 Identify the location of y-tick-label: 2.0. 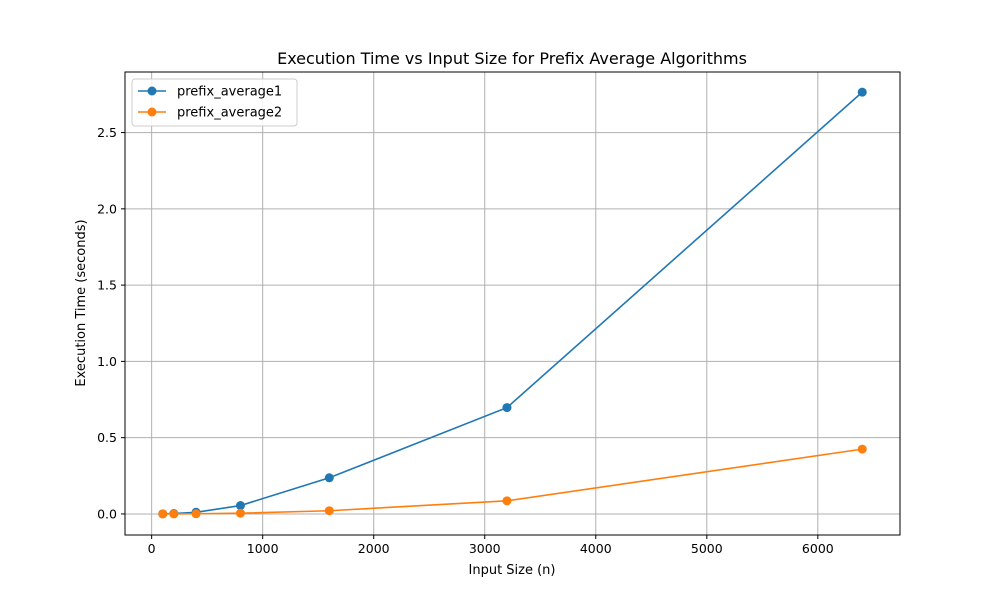
(107, 208).